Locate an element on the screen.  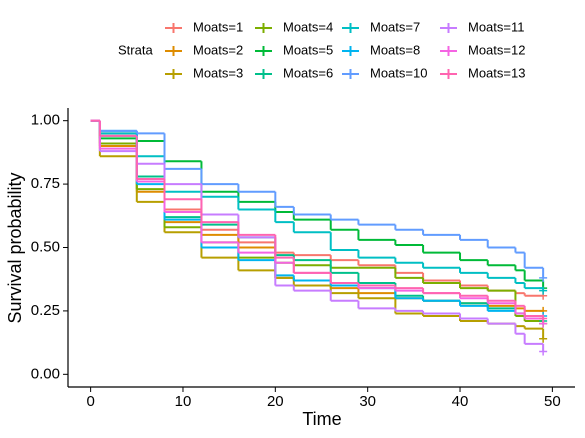
legend-label: Moats=13 is located at coordinates (496, 72).